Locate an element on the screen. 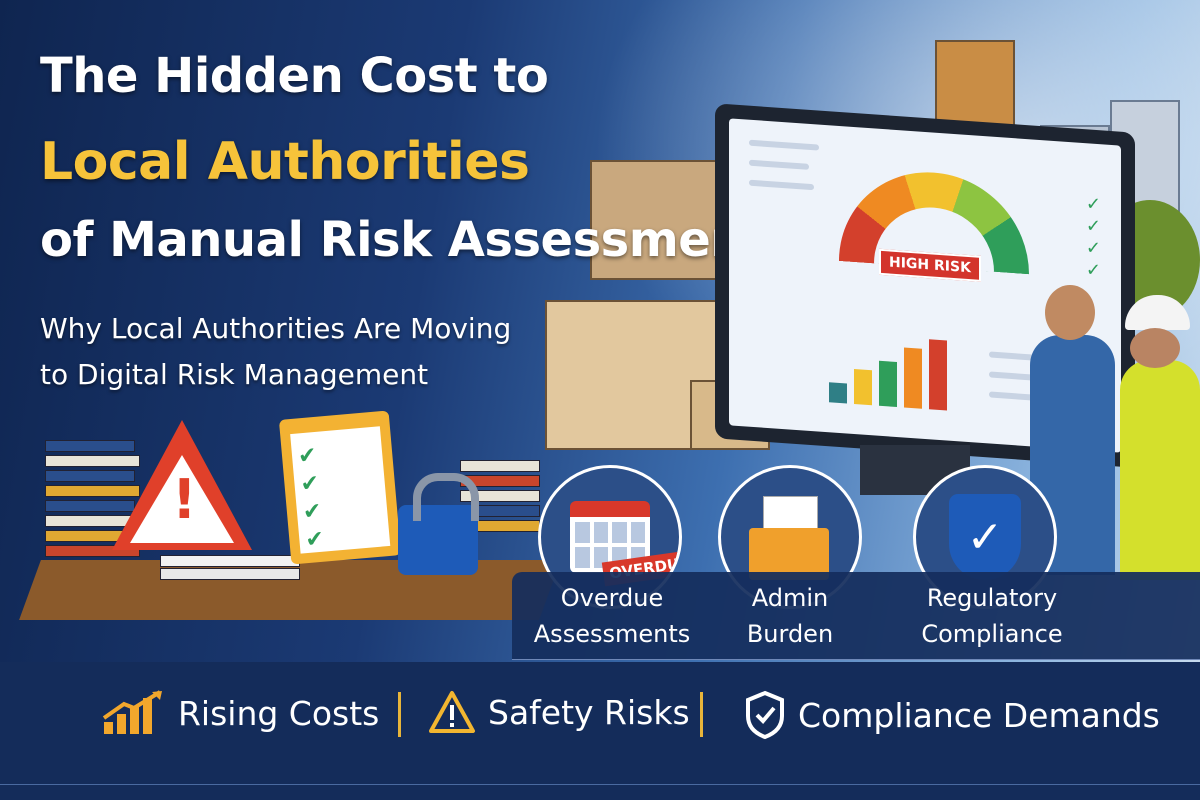 The image size is (1200, 800). shield-check-icon: ✓ is located at coordinates (985, 537).